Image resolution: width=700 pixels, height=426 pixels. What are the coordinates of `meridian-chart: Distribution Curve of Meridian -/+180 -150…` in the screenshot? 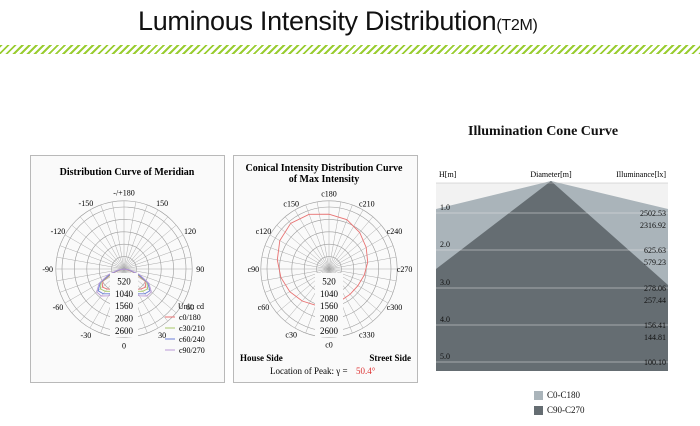 It's located at (123, 261).